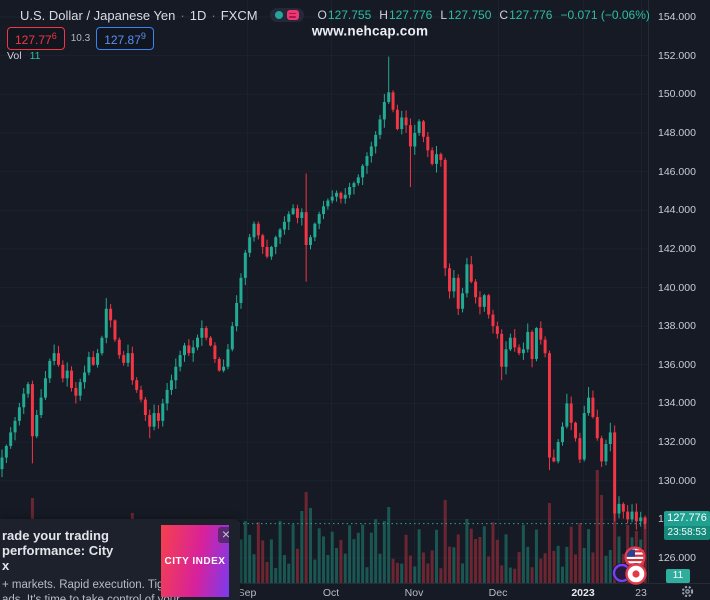 This screenshot has width=710, height=600. I want to click on vol-value: 11, so click(35, 56).